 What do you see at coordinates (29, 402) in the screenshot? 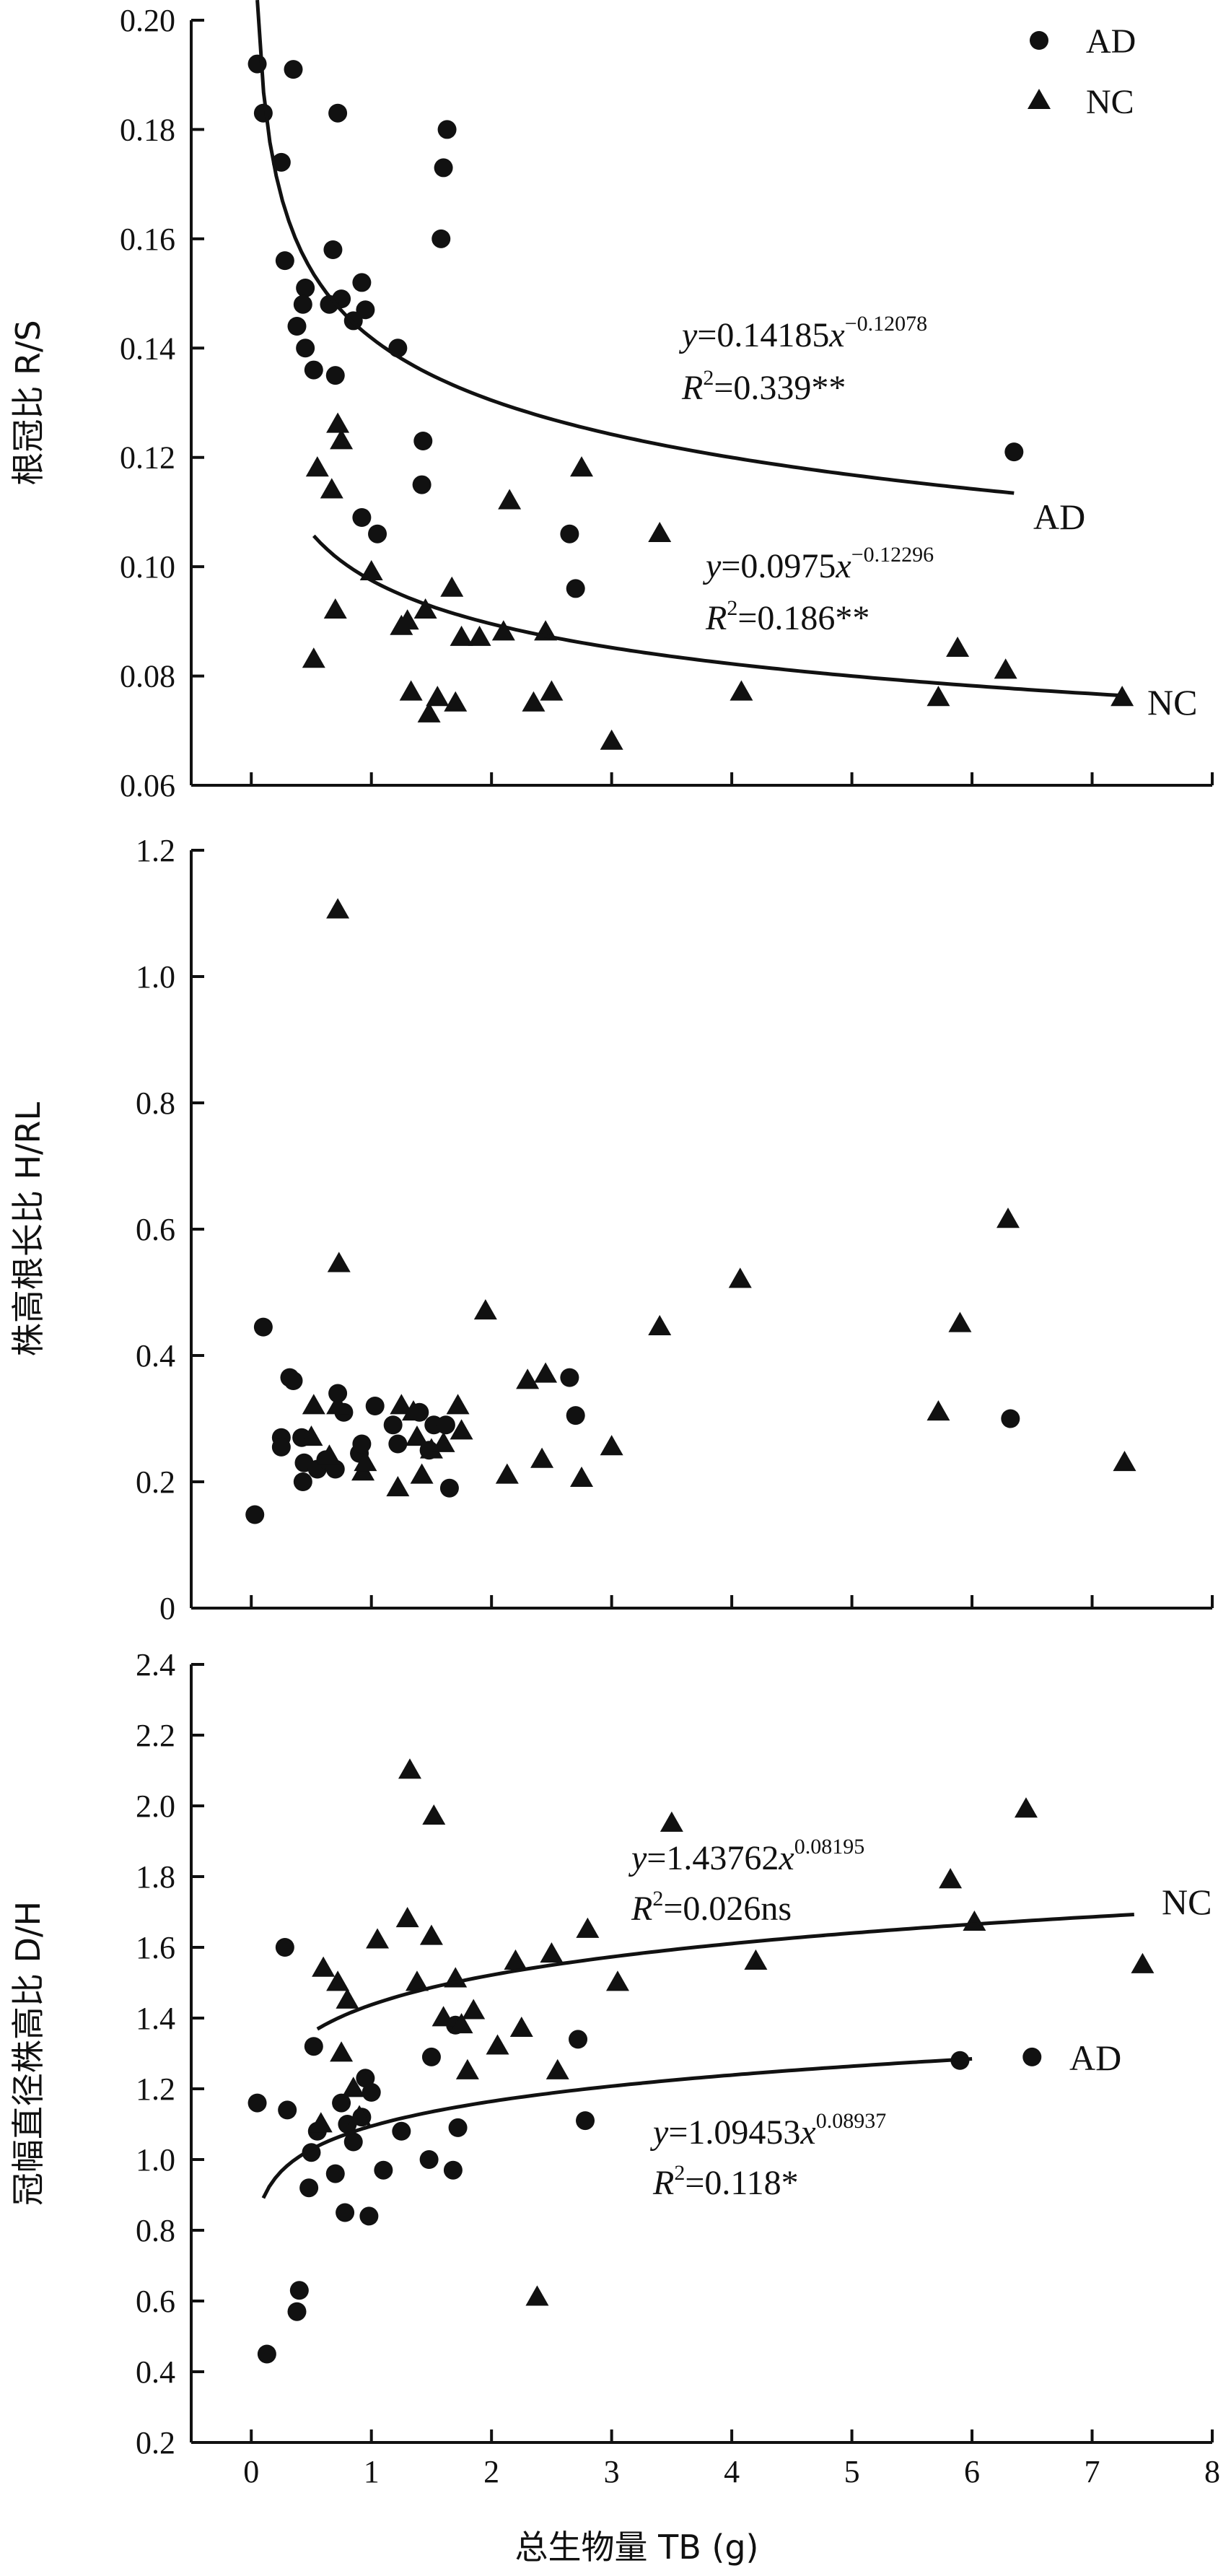
I see `y-axis-title: 根冠比 R/S` at bounding box center [29, 402].